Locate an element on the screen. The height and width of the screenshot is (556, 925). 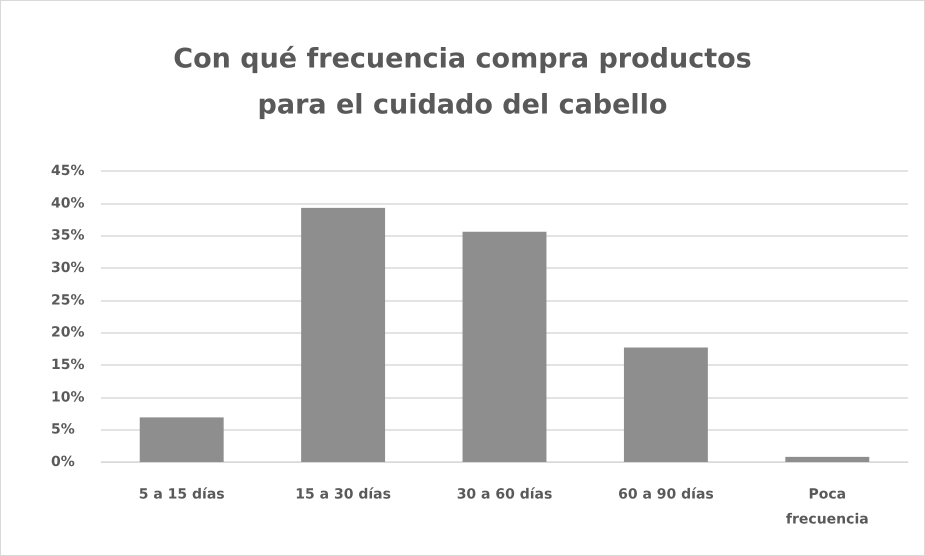
chart-title: Con qué frecuencia compra productos para el cuidado del cabello is located at coordinates (462, 82).